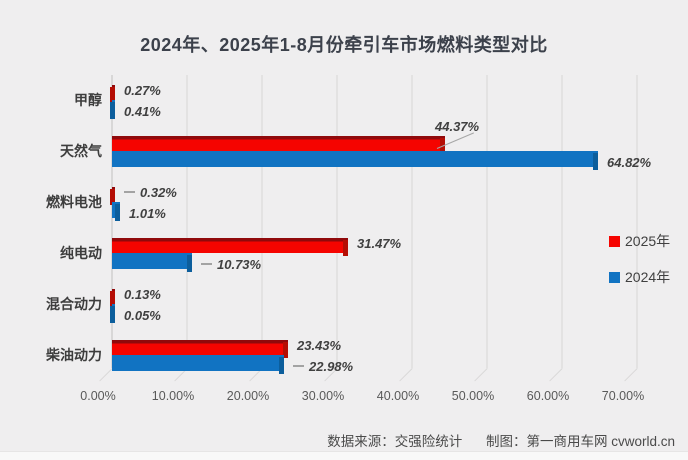  What do you see at coordinates (623, 396) in the screenshot?
I see `x-tick-label: 70.00%` at bounding box center [623, 396].